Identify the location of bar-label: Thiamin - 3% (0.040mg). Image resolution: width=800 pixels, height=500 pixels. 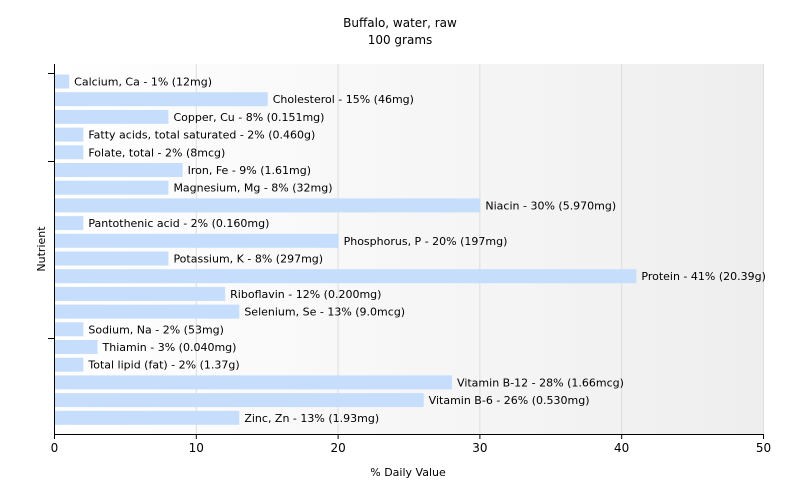
(169, 347).